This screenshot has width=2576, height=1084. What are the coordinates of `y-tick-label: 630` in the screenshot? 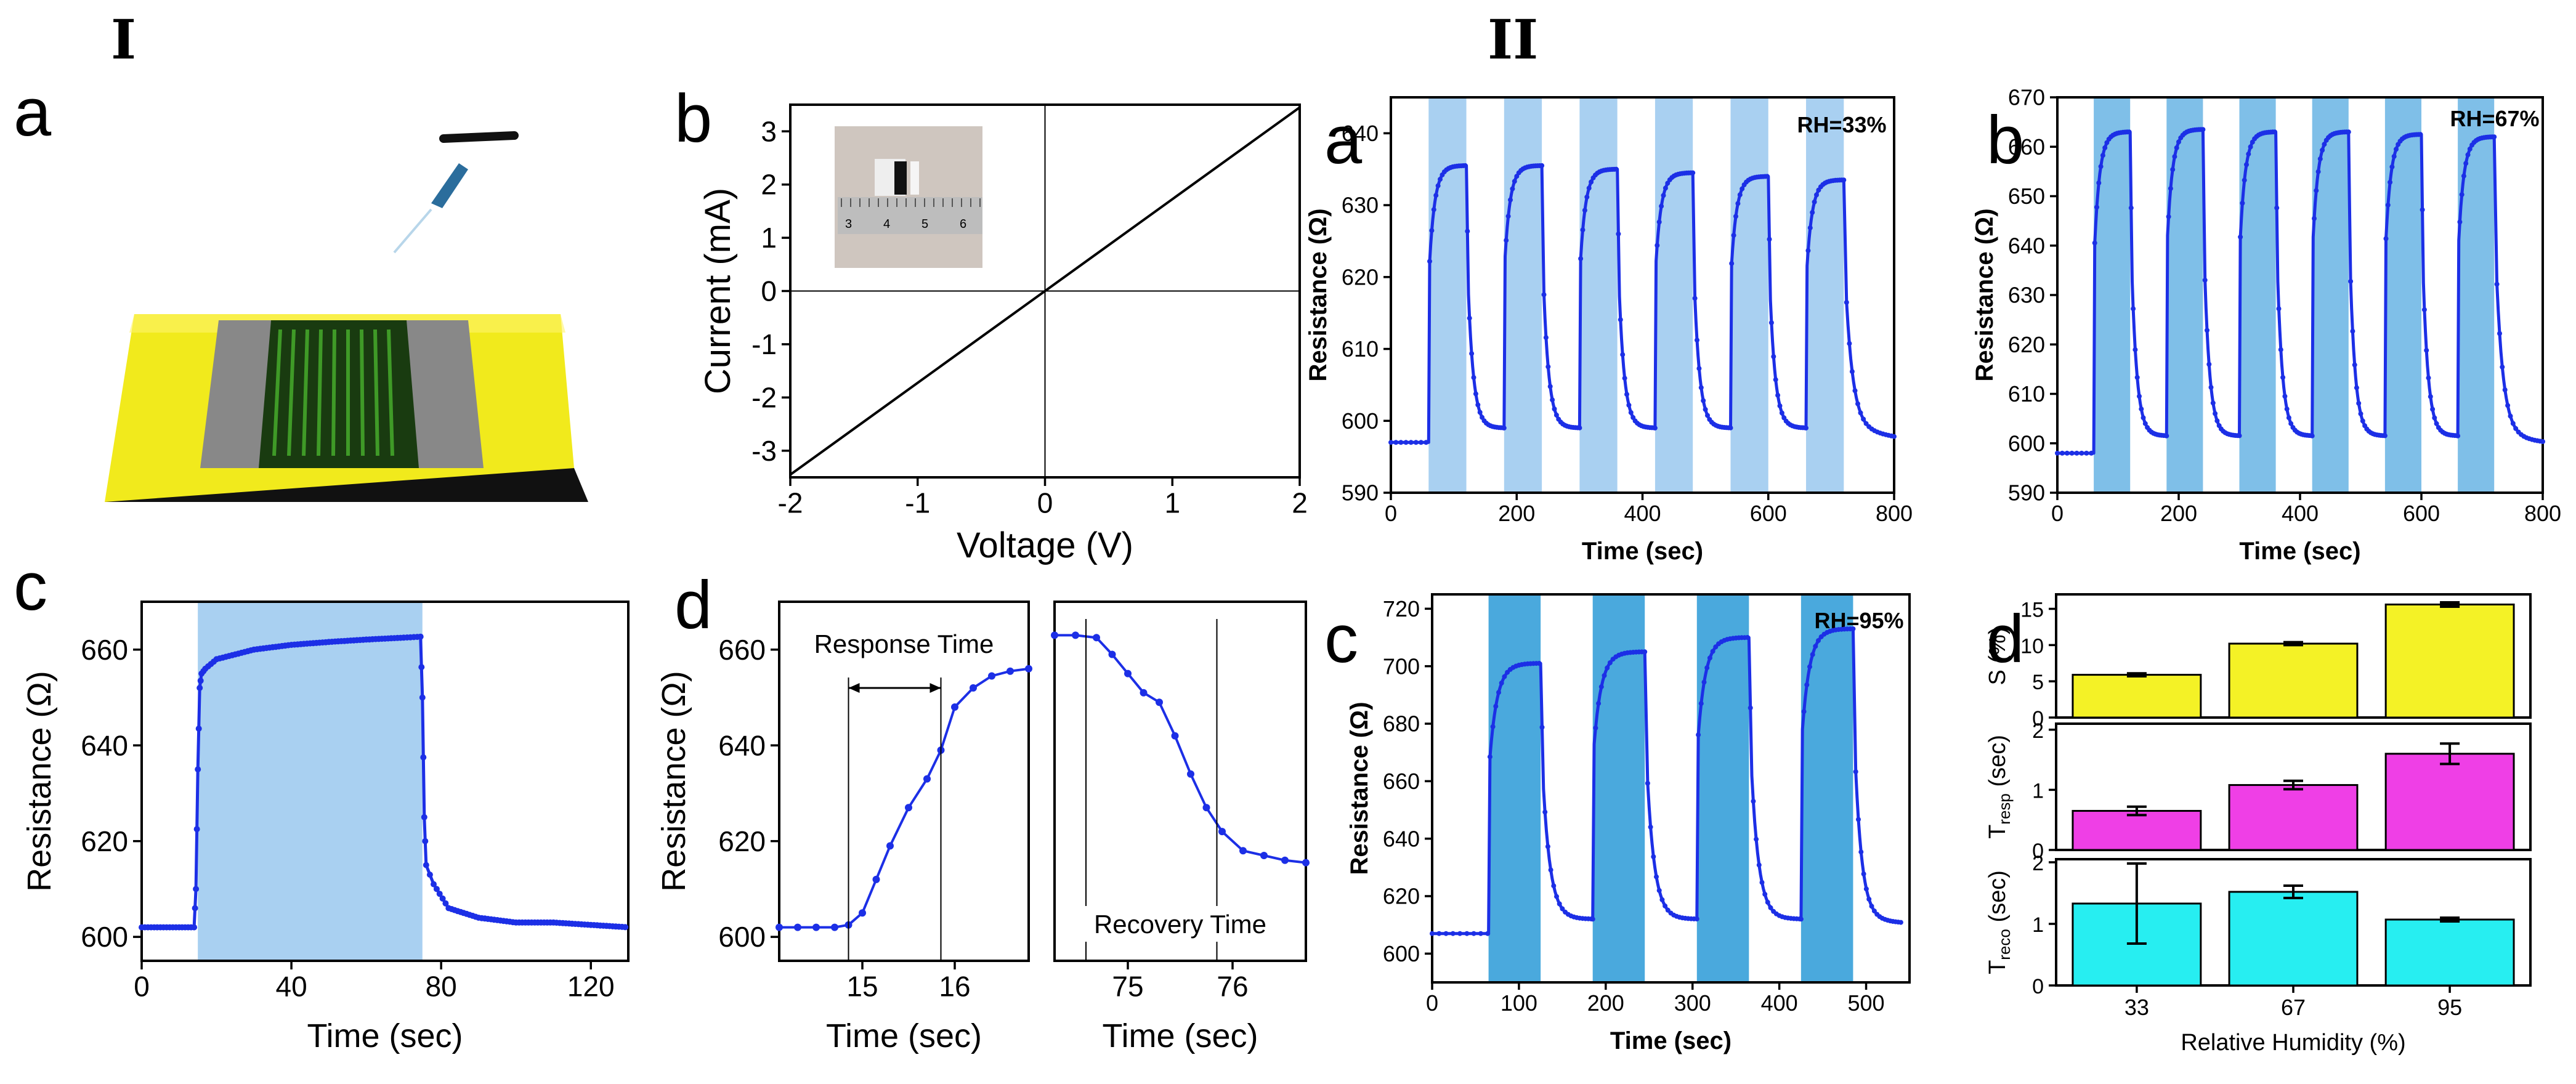 It's located at (2027, 296).